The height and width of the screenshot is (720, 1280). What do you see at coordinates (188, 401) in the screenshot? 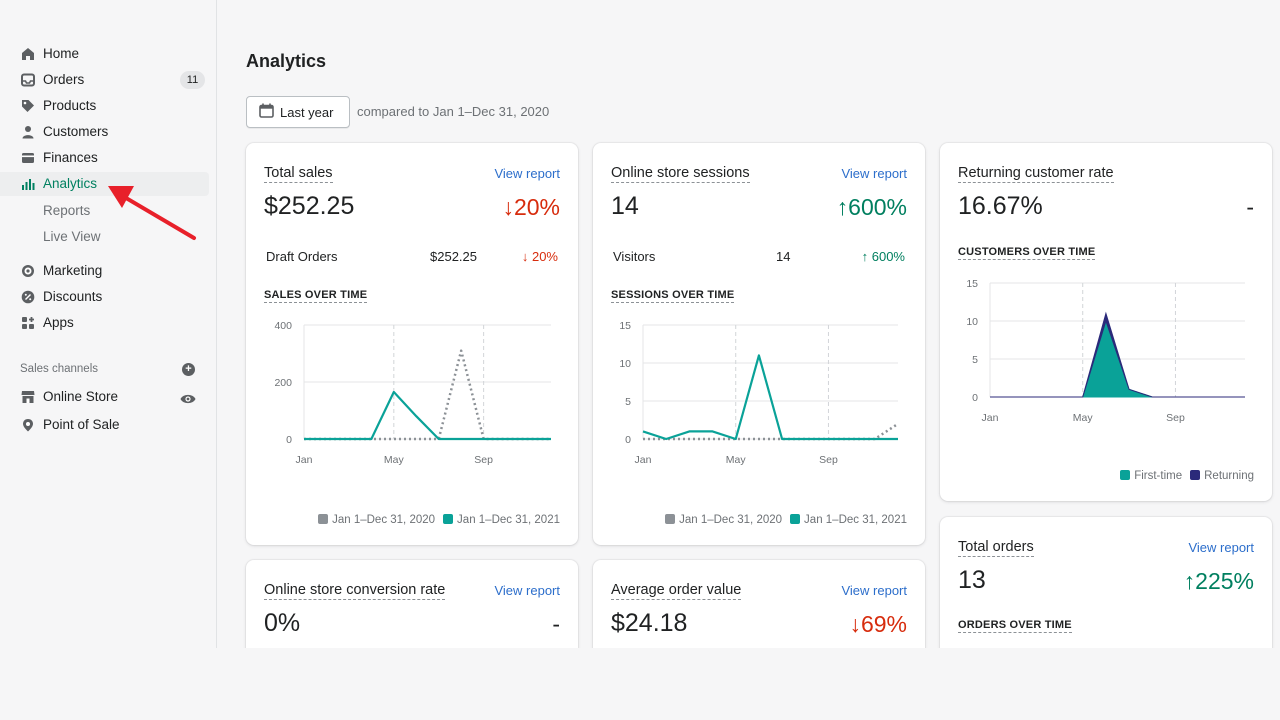
I see `eye-icon` at bounding box center [188, 401].